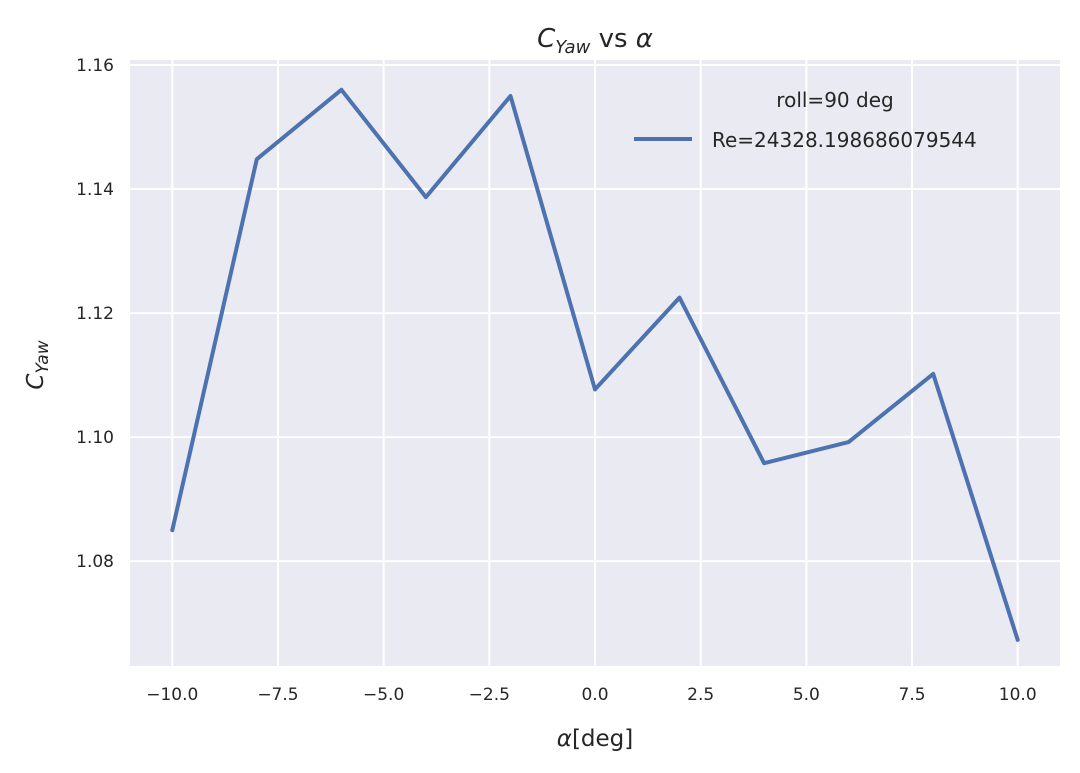  I want to click on x-tick-label: 5.0, so click(806, 695).